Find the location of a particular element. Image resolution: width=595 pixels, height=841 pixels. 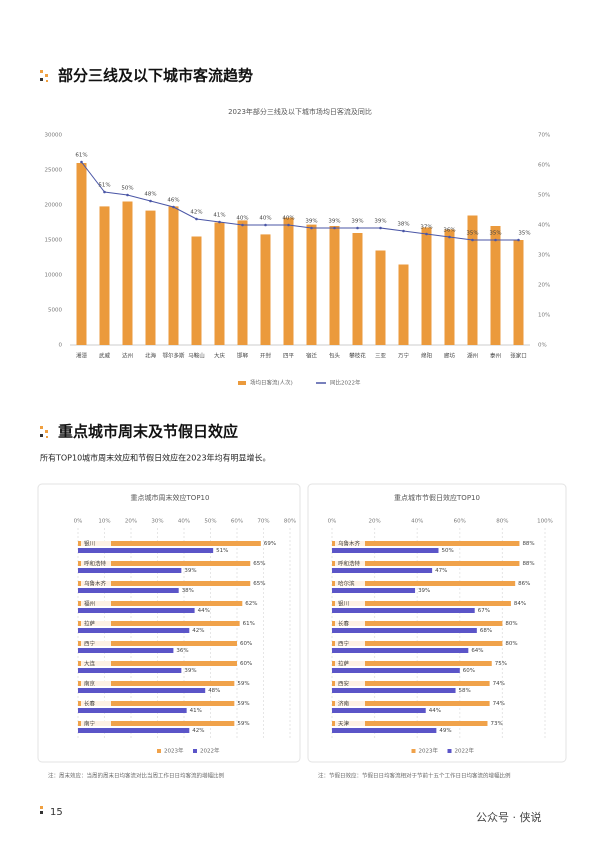

value-label: 37% is located at coordinates (426, 228).